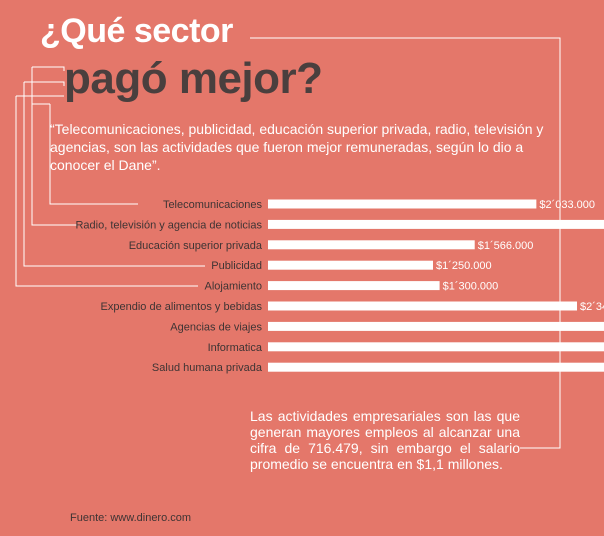 This screenshot has height=536, width=604. What do you see at coordinates (216, 327) in the screenshot?
I see `category-label: Agencias de viajes` at bounding box center [216, 327].